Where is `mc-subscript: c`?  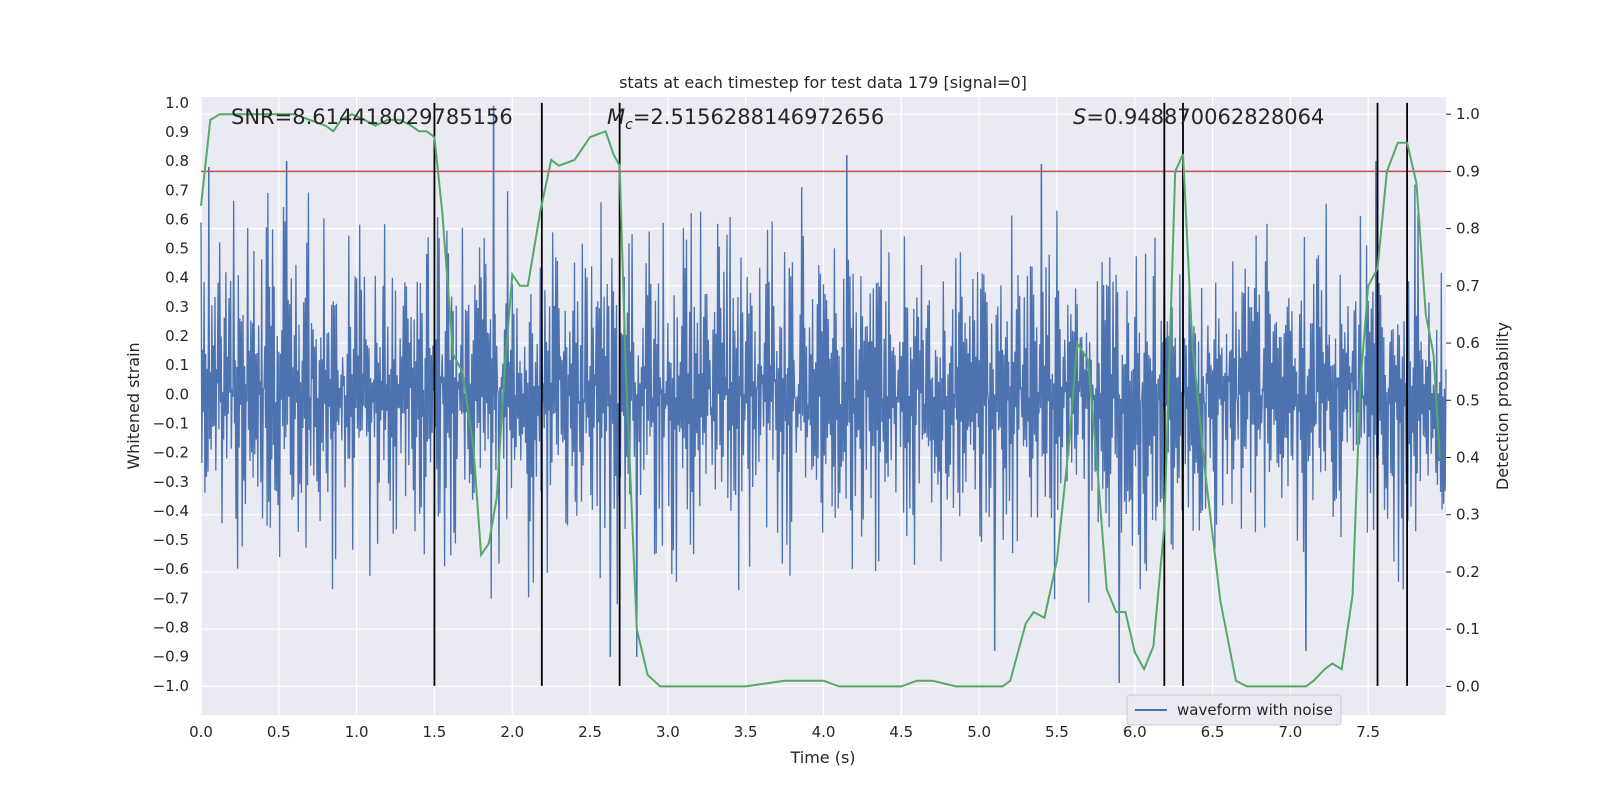
mc-subscript: c is located at coordinates (629, 125).